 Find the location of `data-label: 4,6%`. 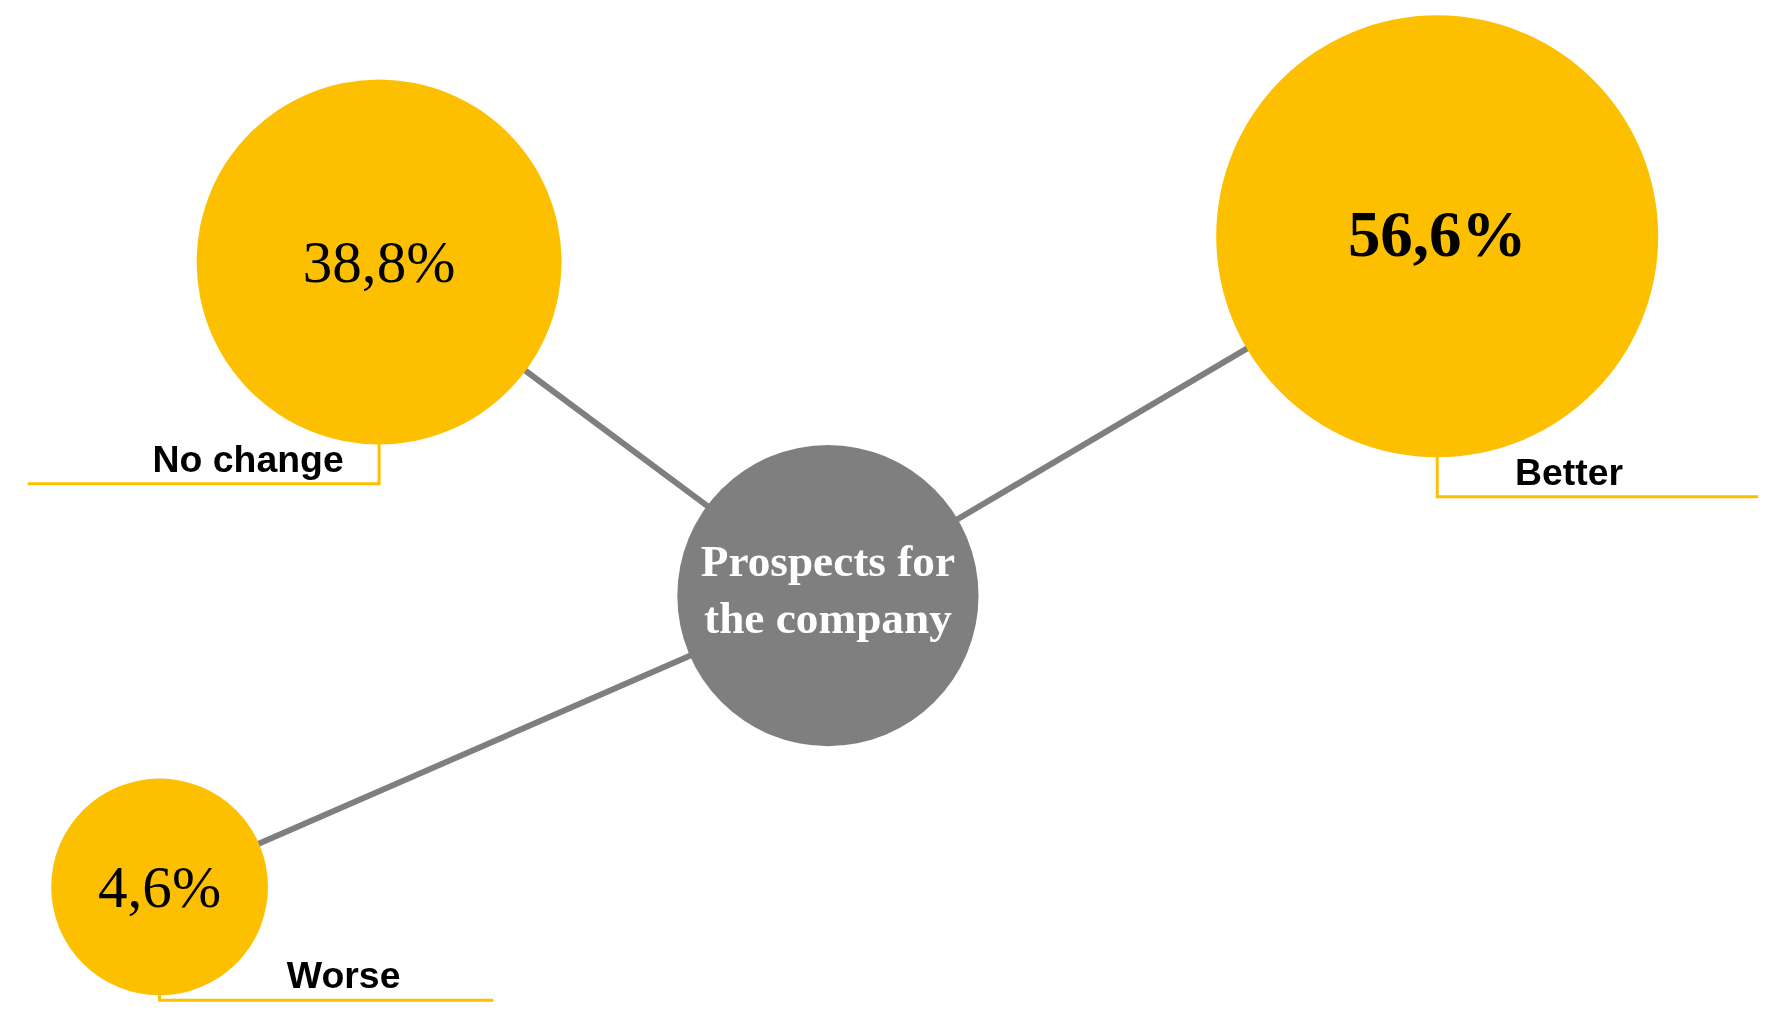

data-label: 4,6% is located at coordinates (160, 886).